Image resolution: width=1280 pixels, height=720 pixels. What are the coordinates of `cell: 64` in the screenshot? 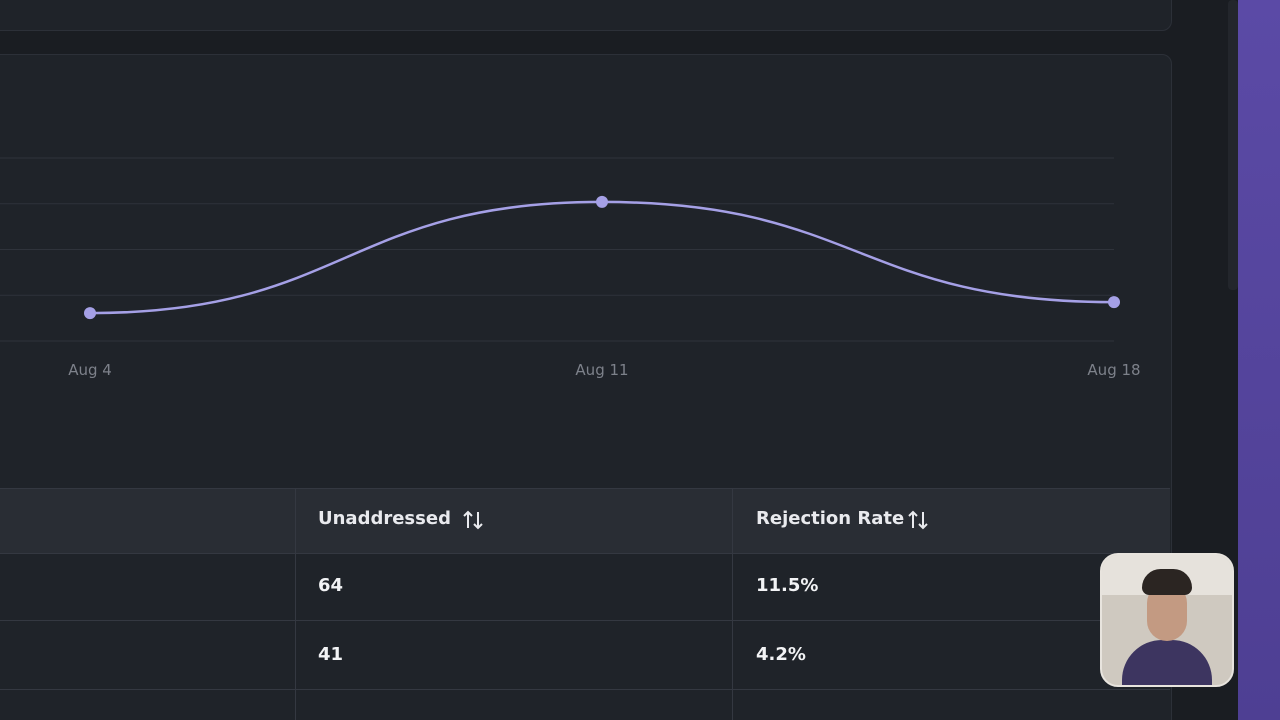 It's located at (331, 585).